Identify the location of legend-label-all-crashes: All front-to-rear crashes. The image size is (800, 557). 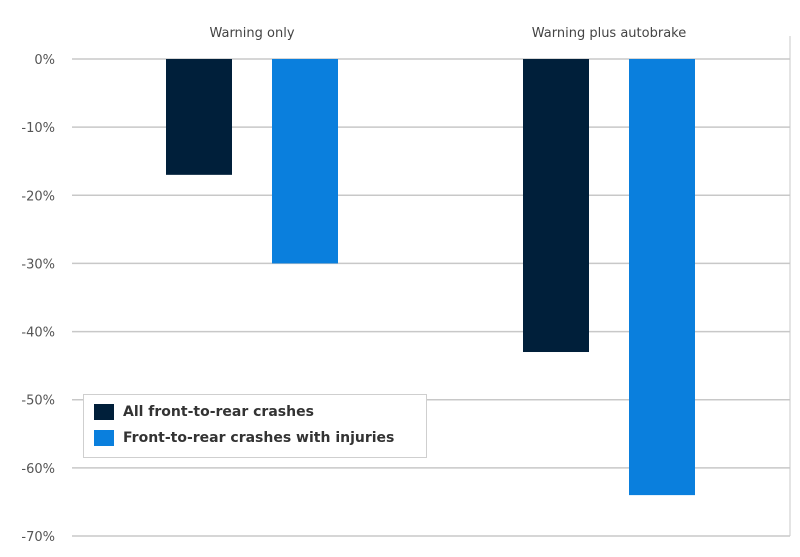
(218, 412).